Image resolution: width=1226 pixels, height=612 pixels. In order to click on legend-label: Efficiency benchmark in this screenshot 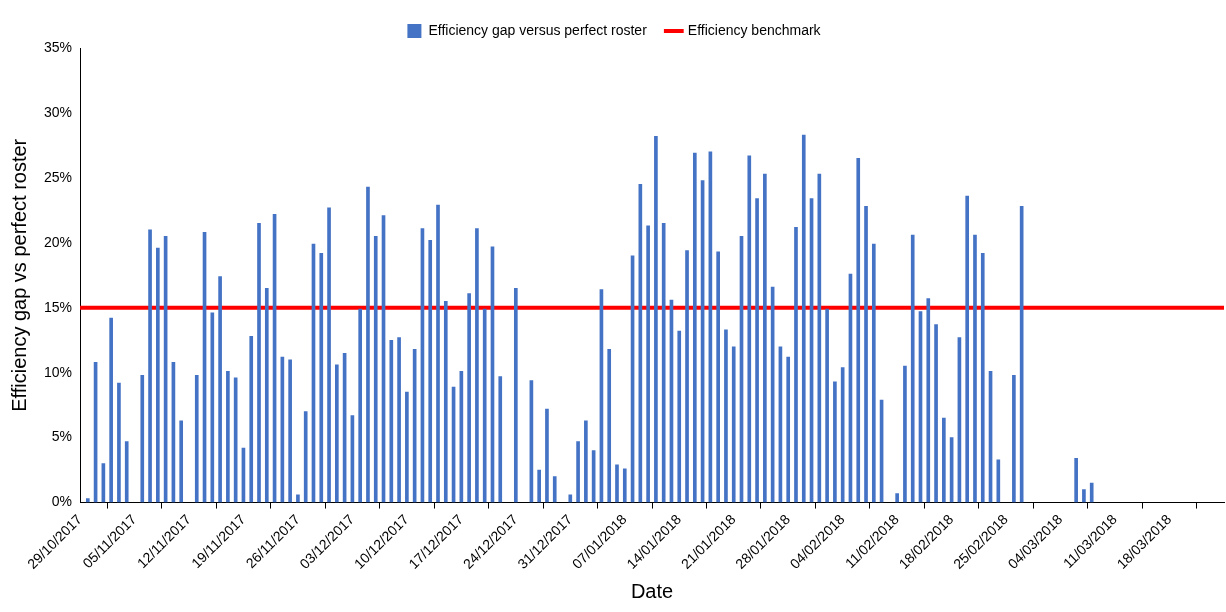, I will do `click(754, 29)`.